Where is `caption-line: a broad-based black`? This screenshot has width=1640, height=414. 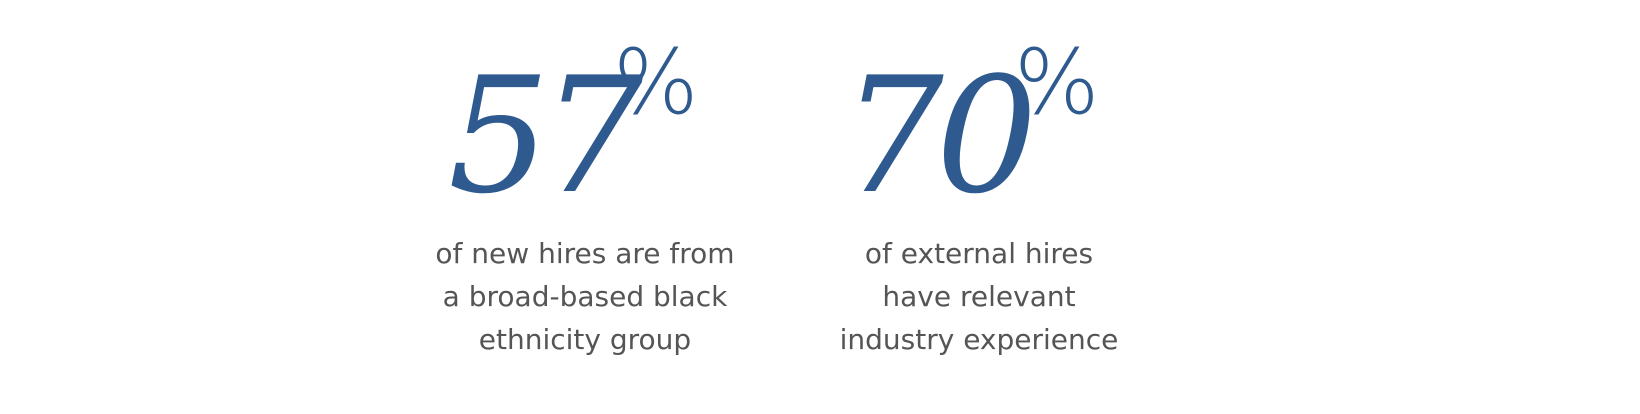 caption-line: a broad-based black is located at coordinates (585, 296).